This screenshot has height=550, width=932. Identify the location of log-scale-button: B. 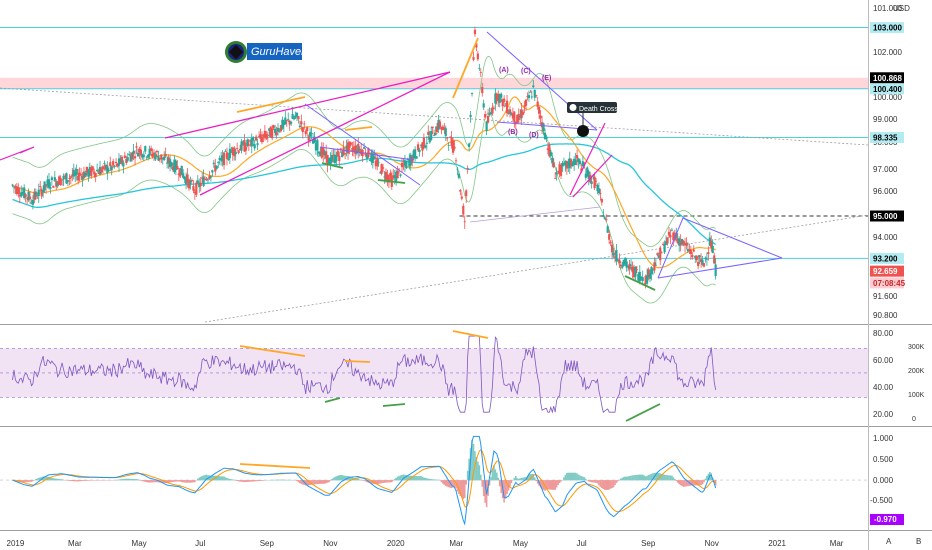
(918, 541).